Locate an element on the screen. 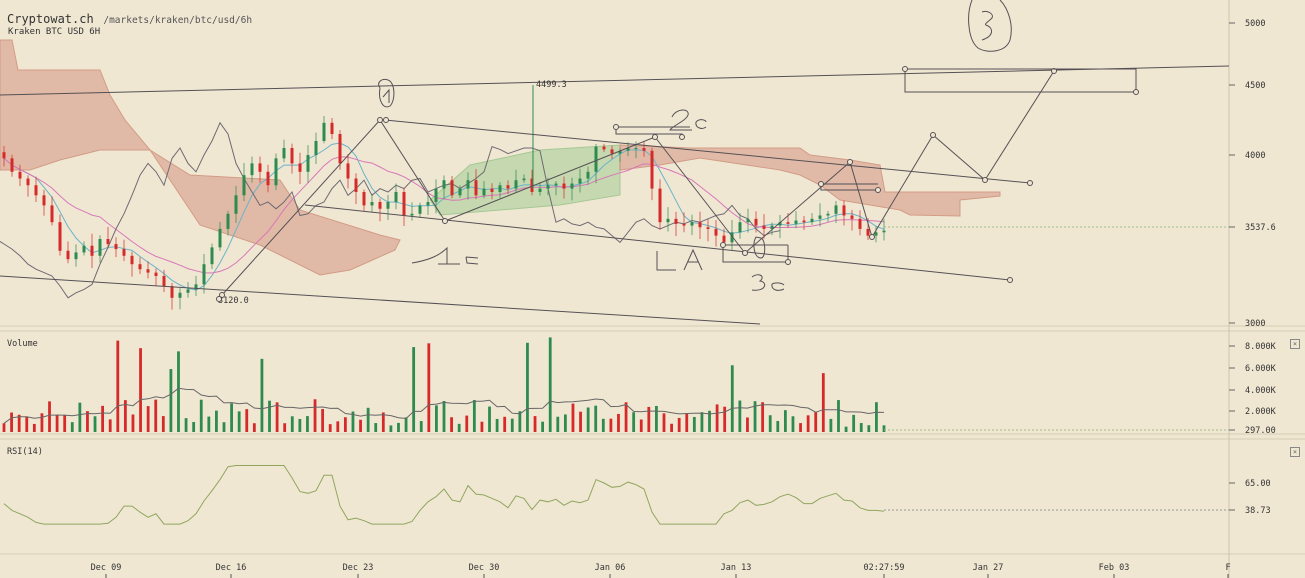 This screenshot has width=1305, height=578. cloud-bearish is located at coordinates (200, 157).